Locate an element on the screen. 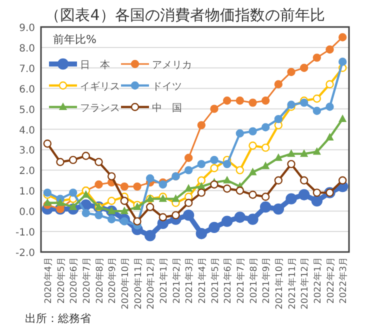 The width and height of the screenshot is (370, 330). legend-label: イギリス is located at coordinates (100, 86).